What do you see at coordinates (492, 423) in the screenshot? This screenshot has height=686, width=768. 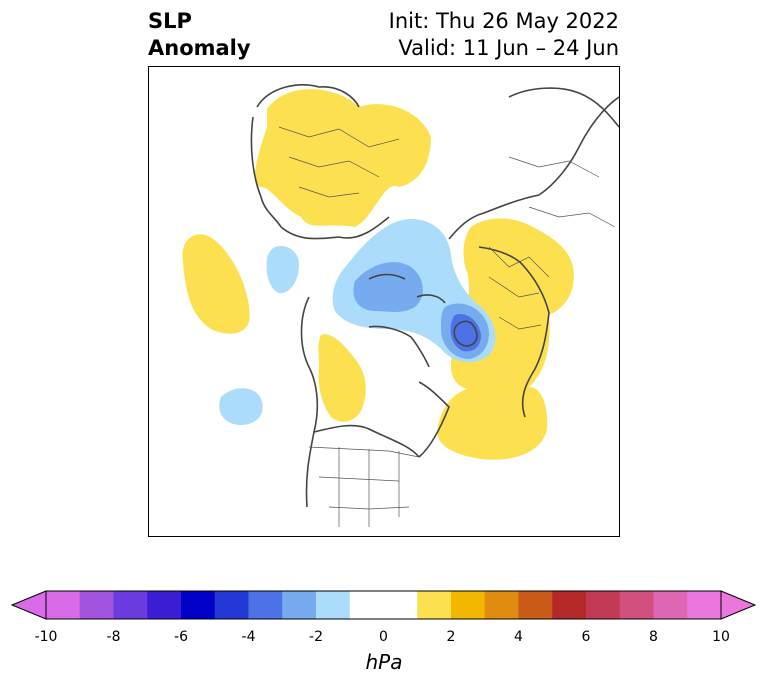 I see `positive-anomaly-region-north-atlantic` at bounding box center [492, 423].